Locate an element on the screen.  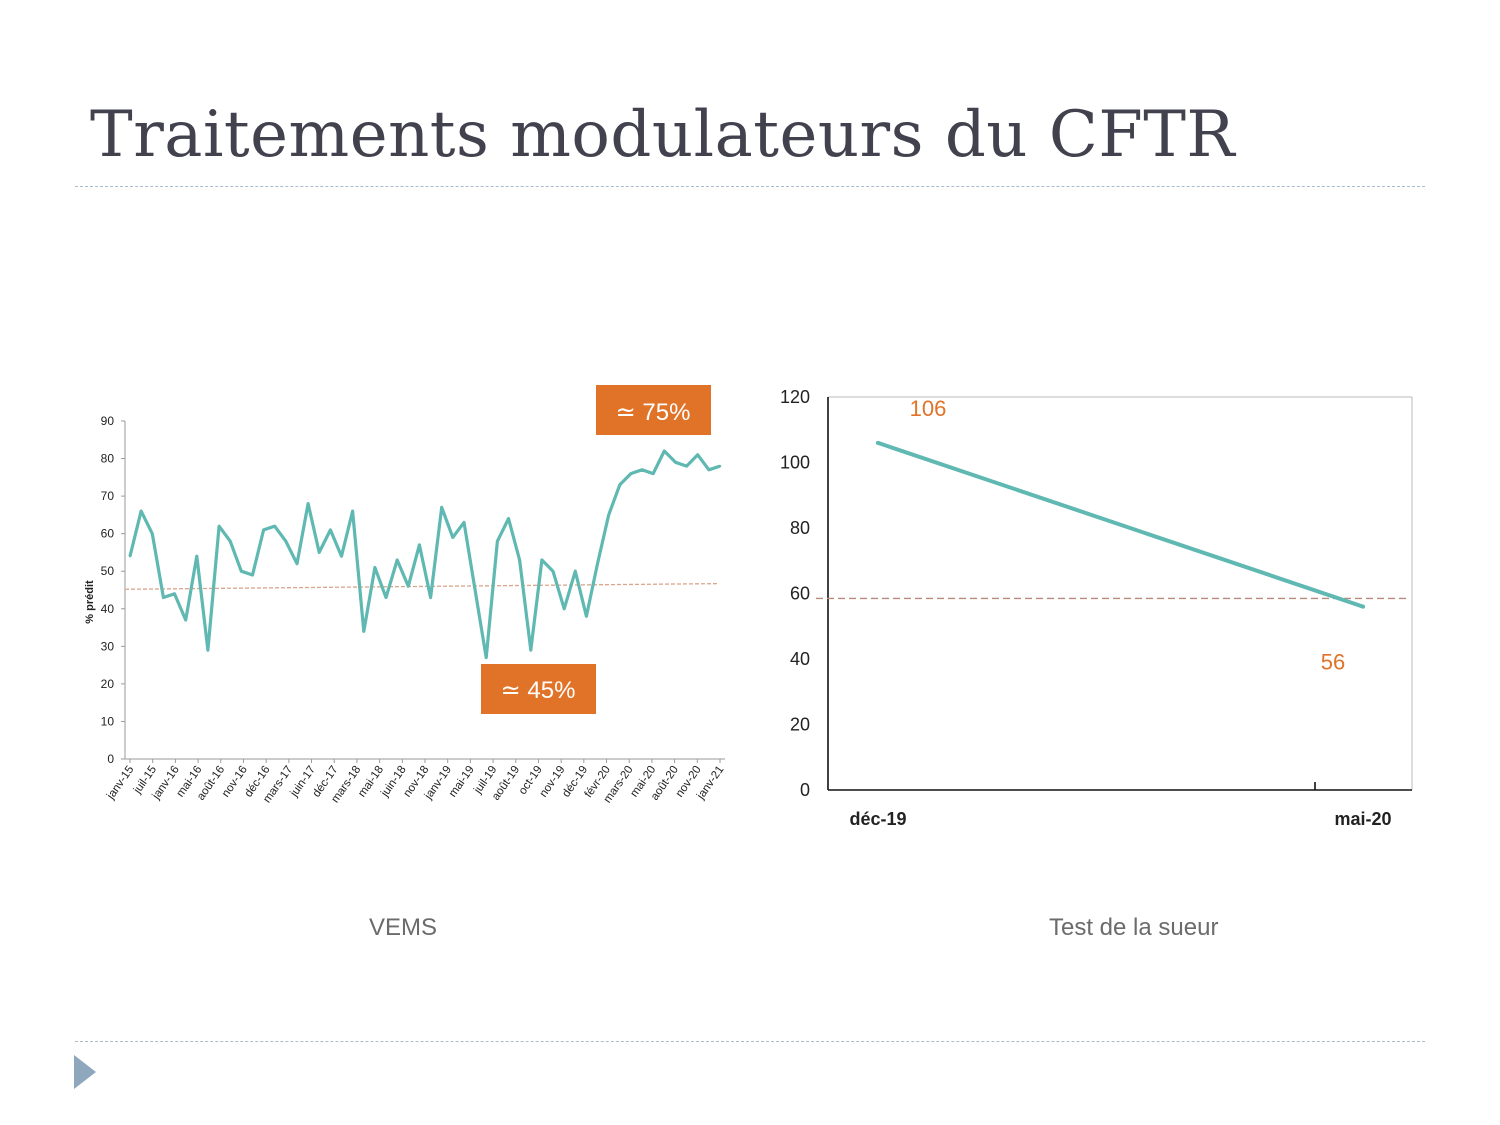
vems-y-tick-label: 30 is located at coordinates (108, 646).